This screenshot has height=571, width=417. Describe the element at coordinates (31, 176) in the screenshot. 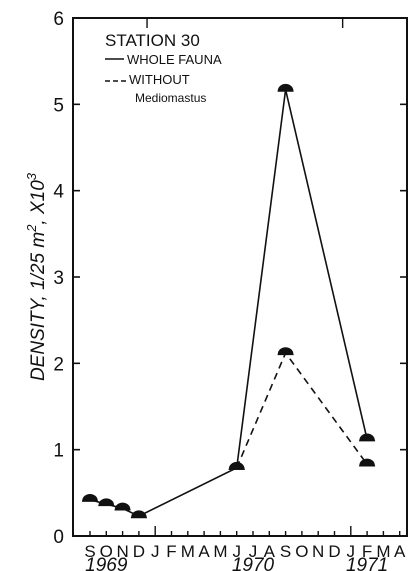

I see `y-axis-title-sup2: 3` at that location.